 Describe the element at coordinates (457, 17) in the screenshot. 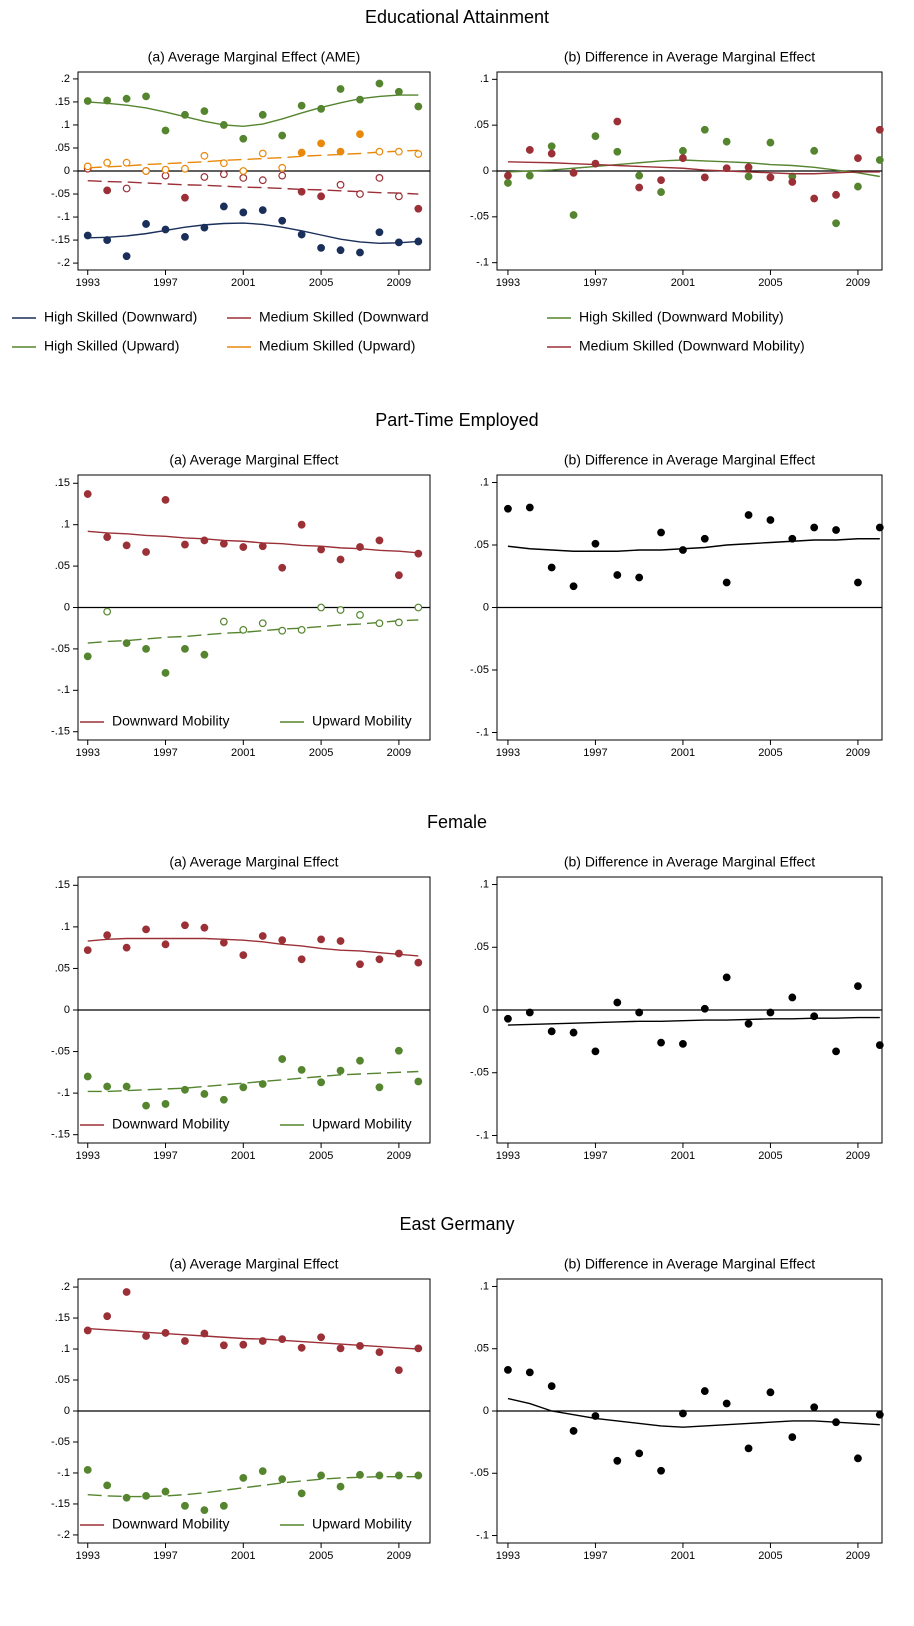

I see `section-heading: Educational Attainment` at that location.